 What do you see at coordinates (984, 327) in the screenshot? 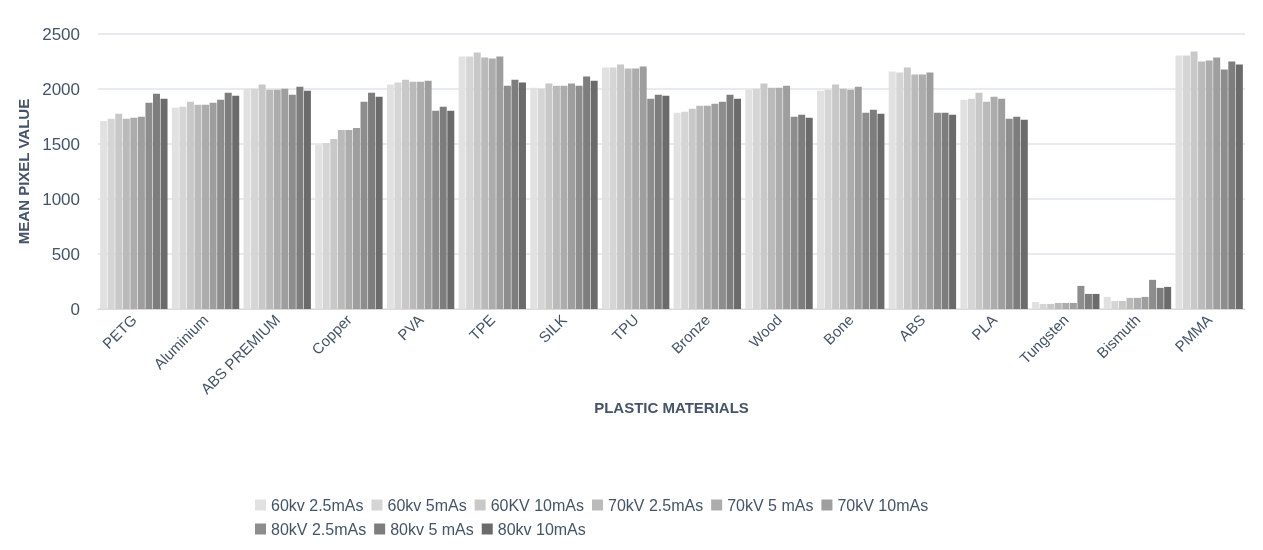
I see `x-tick-label: PLA` at bounding box center [984, 327].